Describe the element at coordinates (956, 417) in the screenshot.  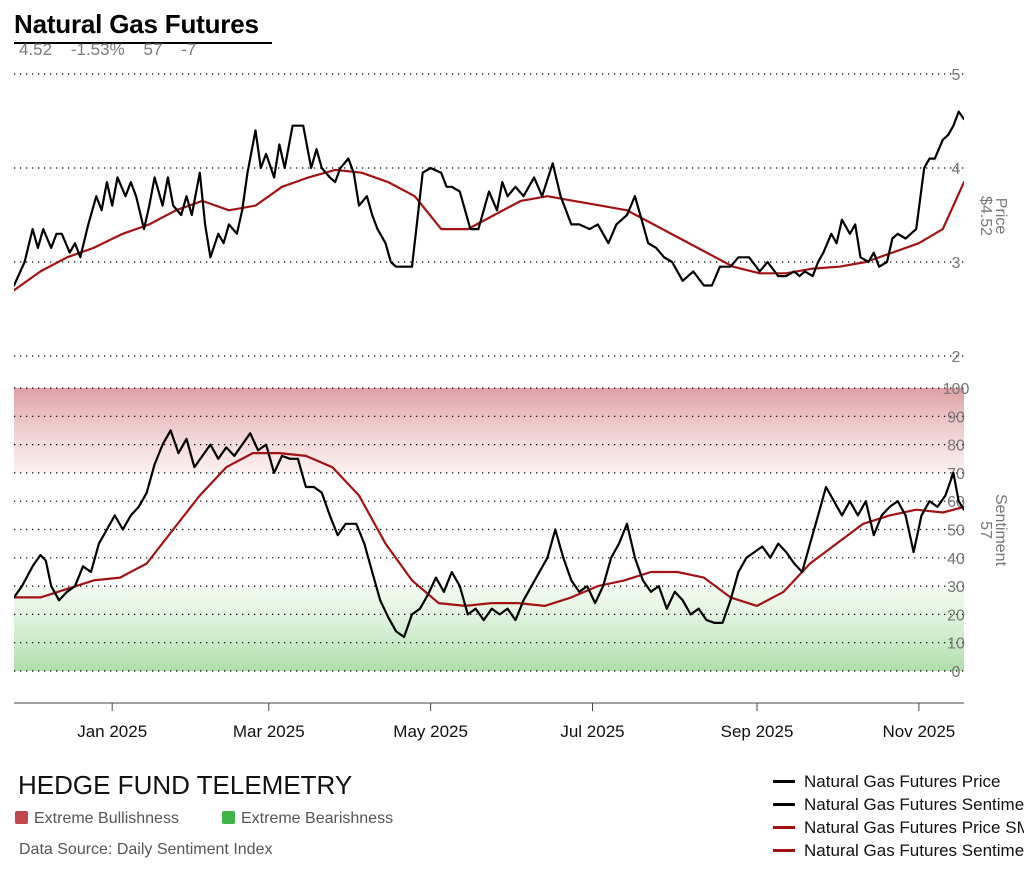
I see `sentiment-tick-label: 90` at that location.